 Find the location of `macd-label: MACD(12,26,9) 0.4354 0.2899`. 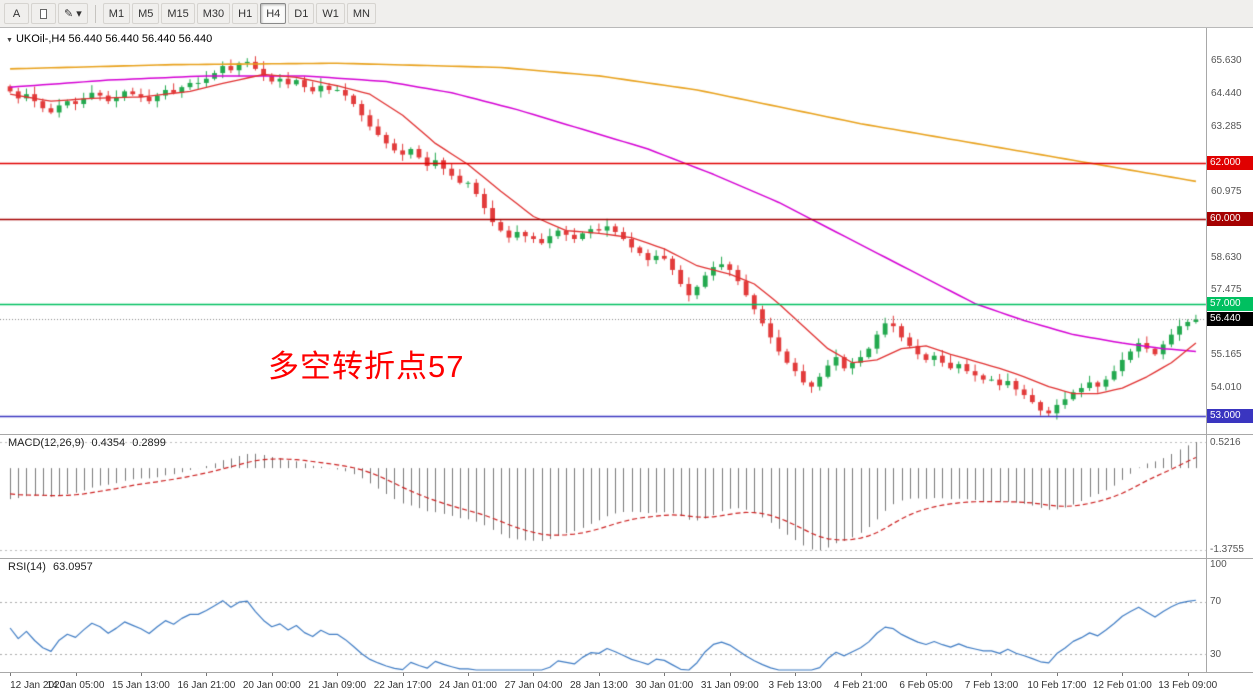

macd-label: MACD(12,26,9) 0.4354 0.2899 is located at coordinates (87, 443).